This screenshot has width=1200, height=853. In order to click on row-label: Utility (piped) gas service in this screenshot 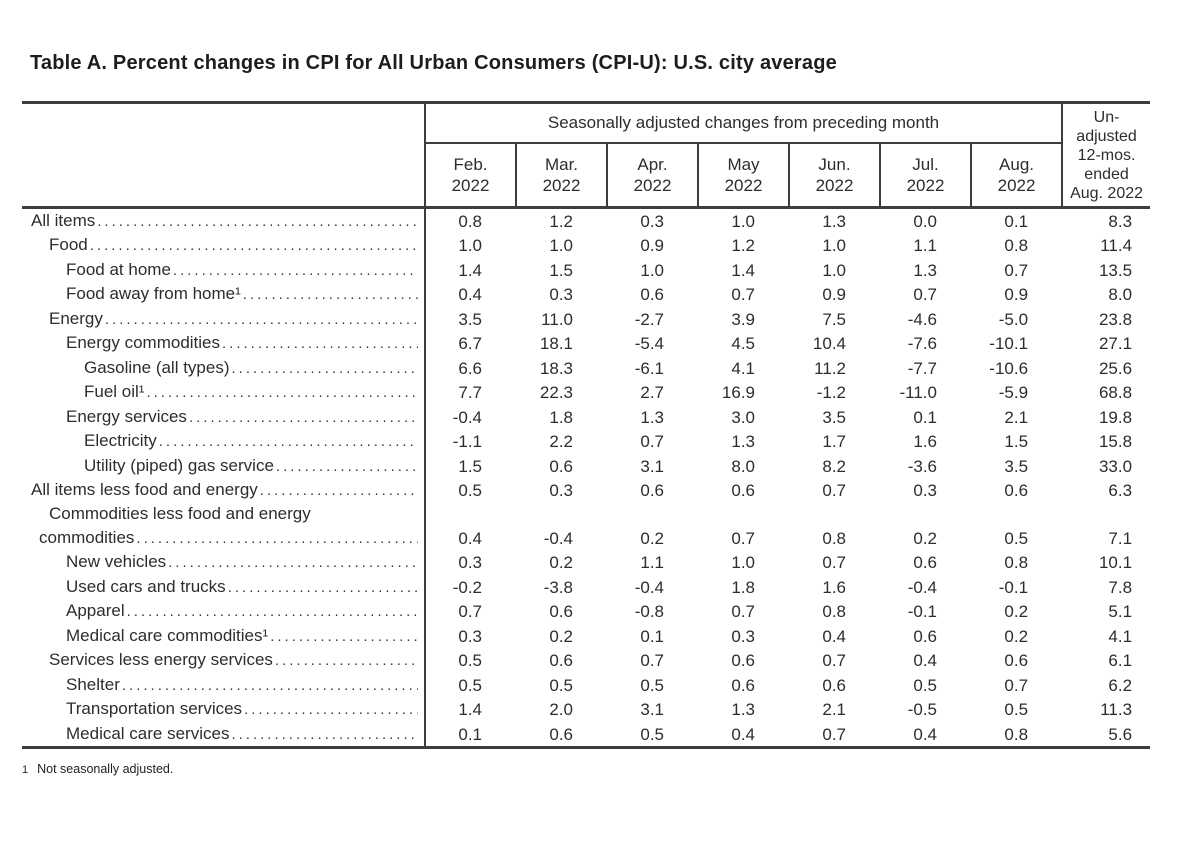, I will do `click(224, 465)`.